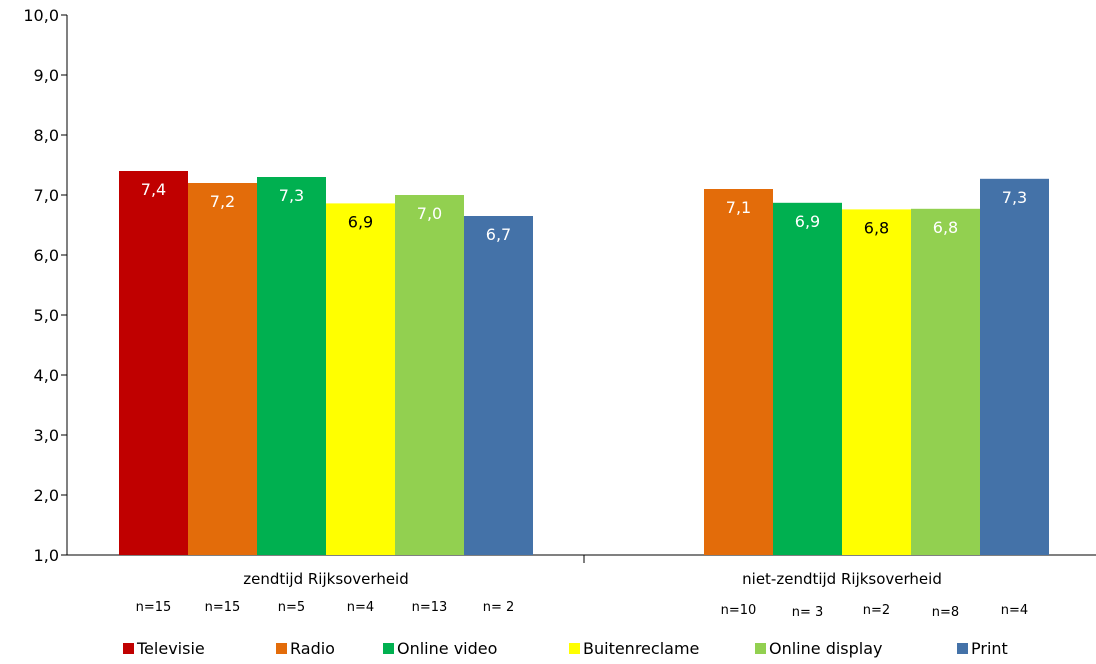  What do you see at coordinates (46, 75) in the screenshot?
I see `y-tick-label: 9,0` at bounding box center [46, 75].